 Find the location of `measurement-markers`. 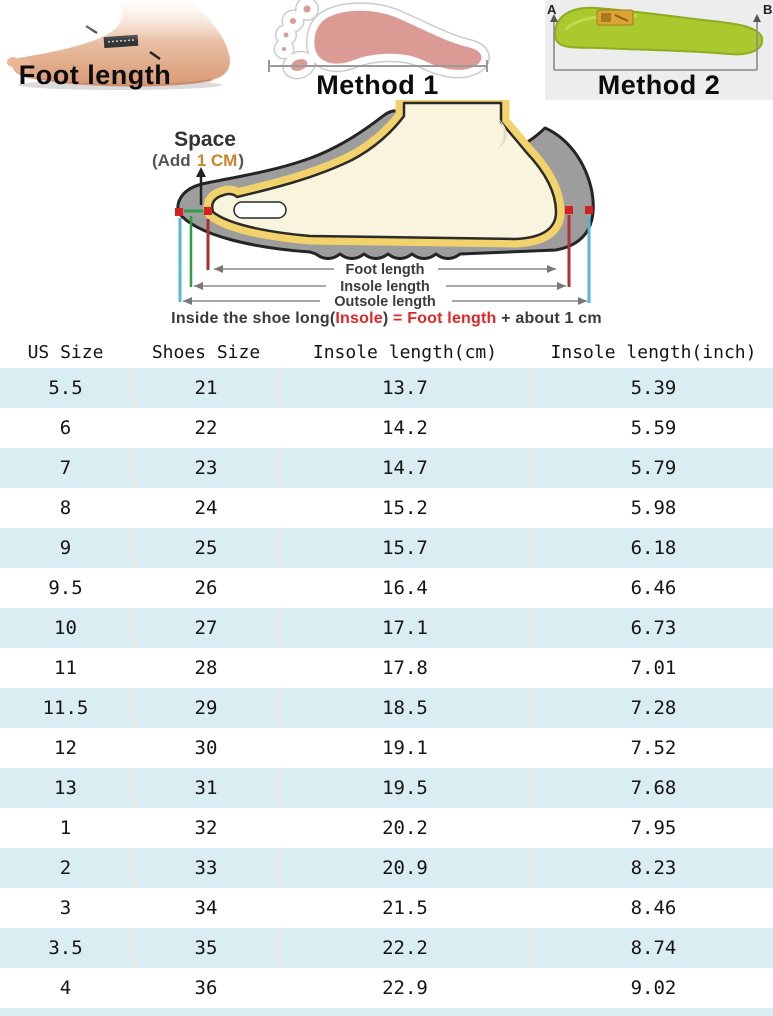

measurement-markers is located at coordinates (384, 211).